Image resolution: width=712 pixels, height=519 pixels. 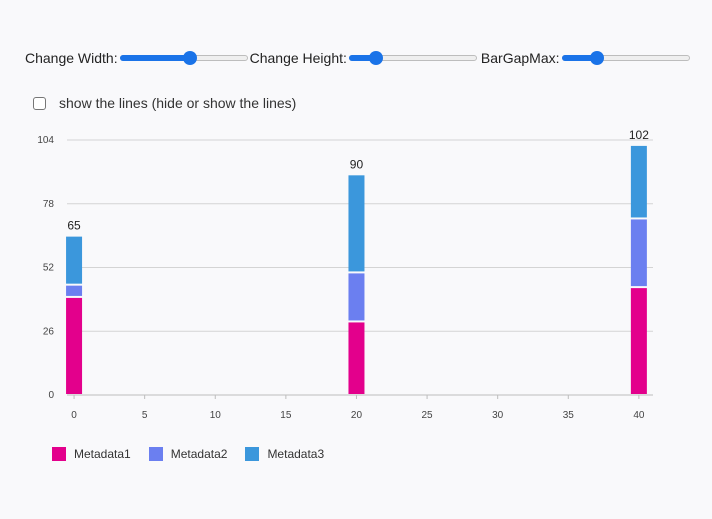 What do you see at coordinates (625, 58) in the screenshot?
I see `bargap-slider` at bounding box center [625, 58].